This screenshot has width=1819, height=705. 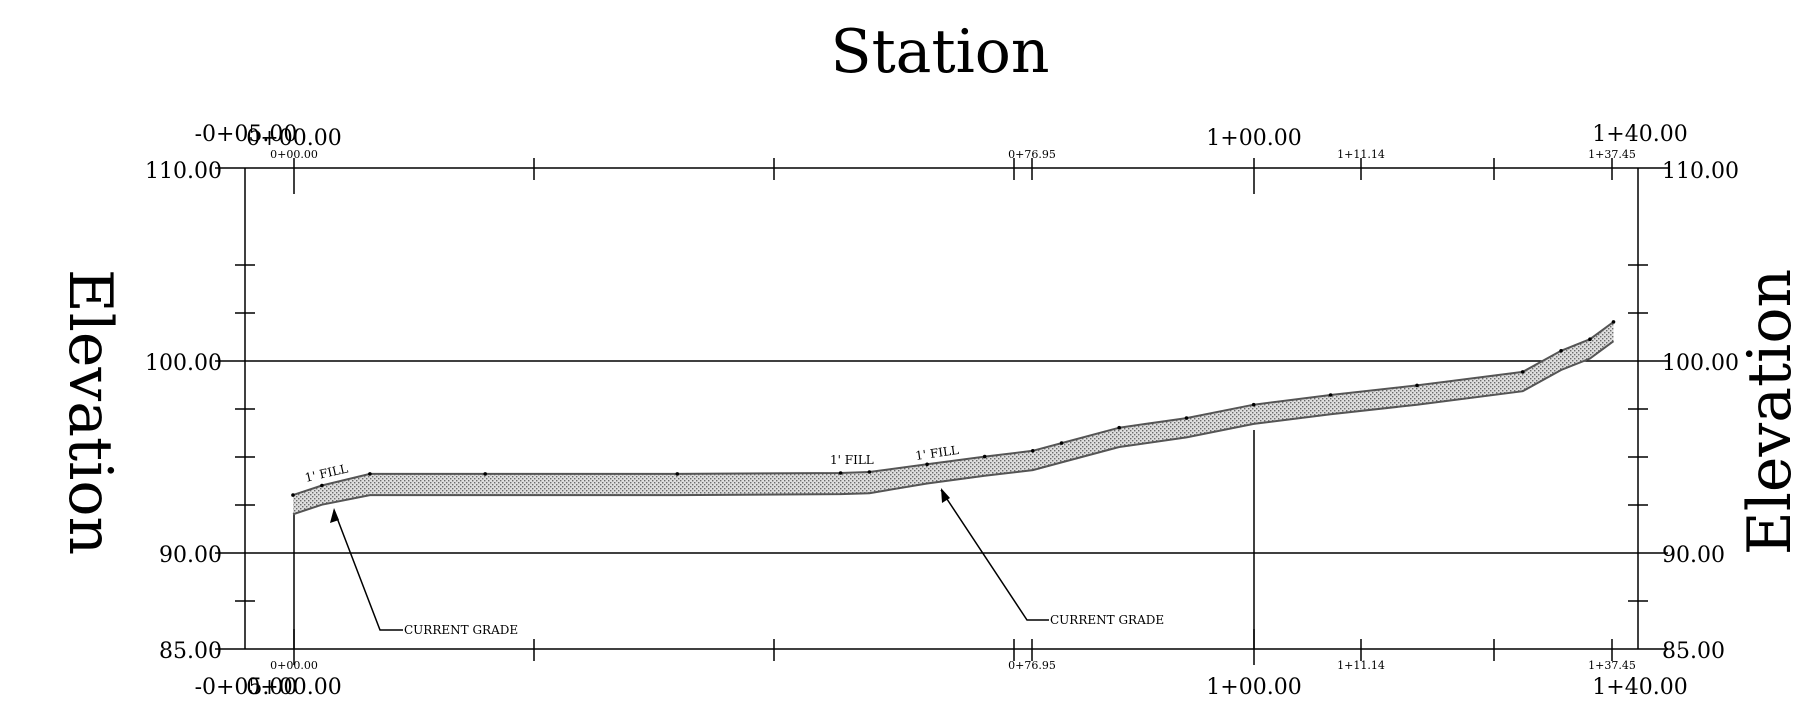 I want to click on station-callout-bottom-137: 1+37.45, so click(x=1612, y=665).